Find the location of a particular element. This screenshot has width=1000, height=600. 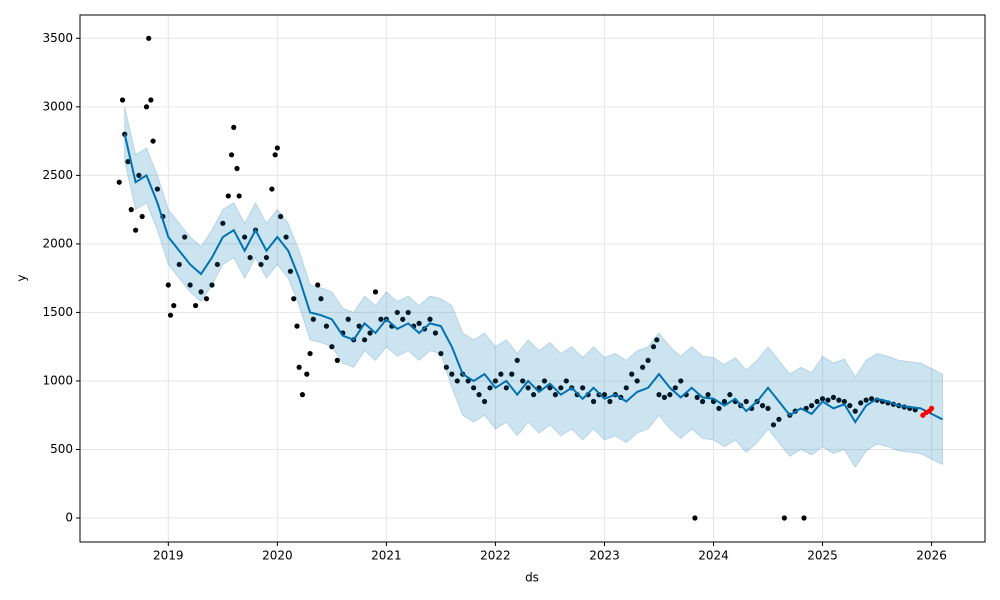

x-tick-label: 2026 is located at coordinates (931, 556).